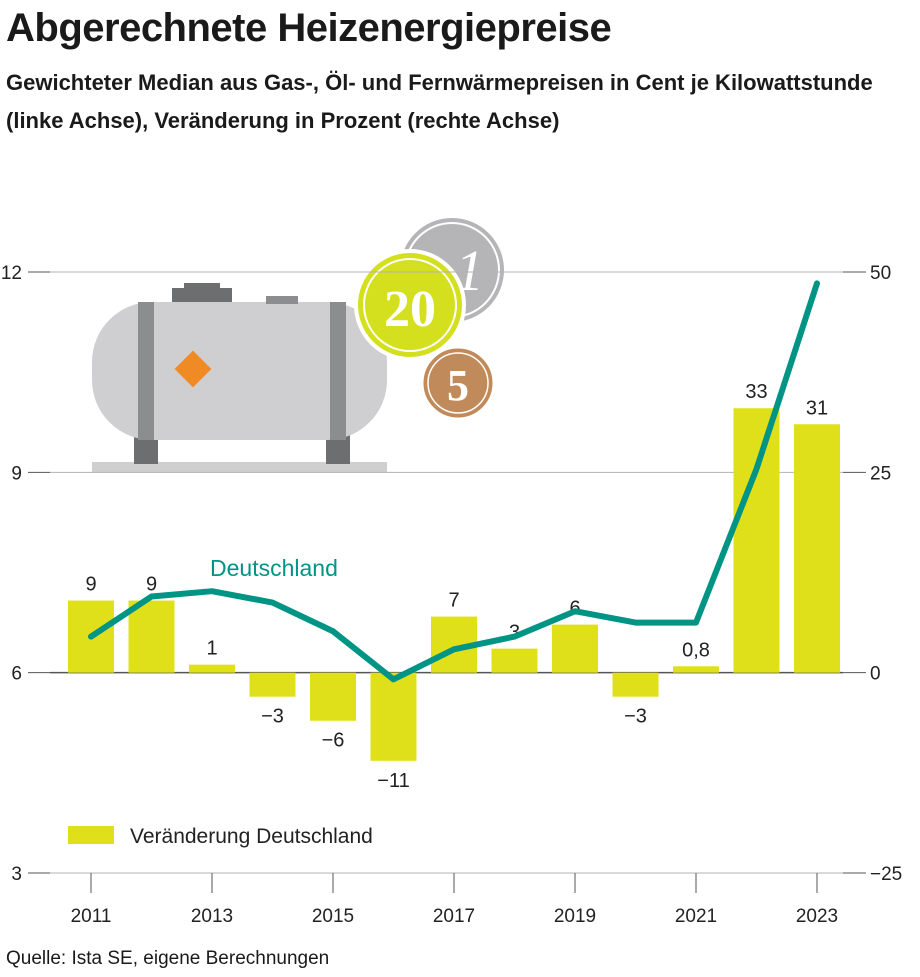 The width and height of the screenshot is (920, 977). I want to click on right-tick-label: 50, so click(880, 273).